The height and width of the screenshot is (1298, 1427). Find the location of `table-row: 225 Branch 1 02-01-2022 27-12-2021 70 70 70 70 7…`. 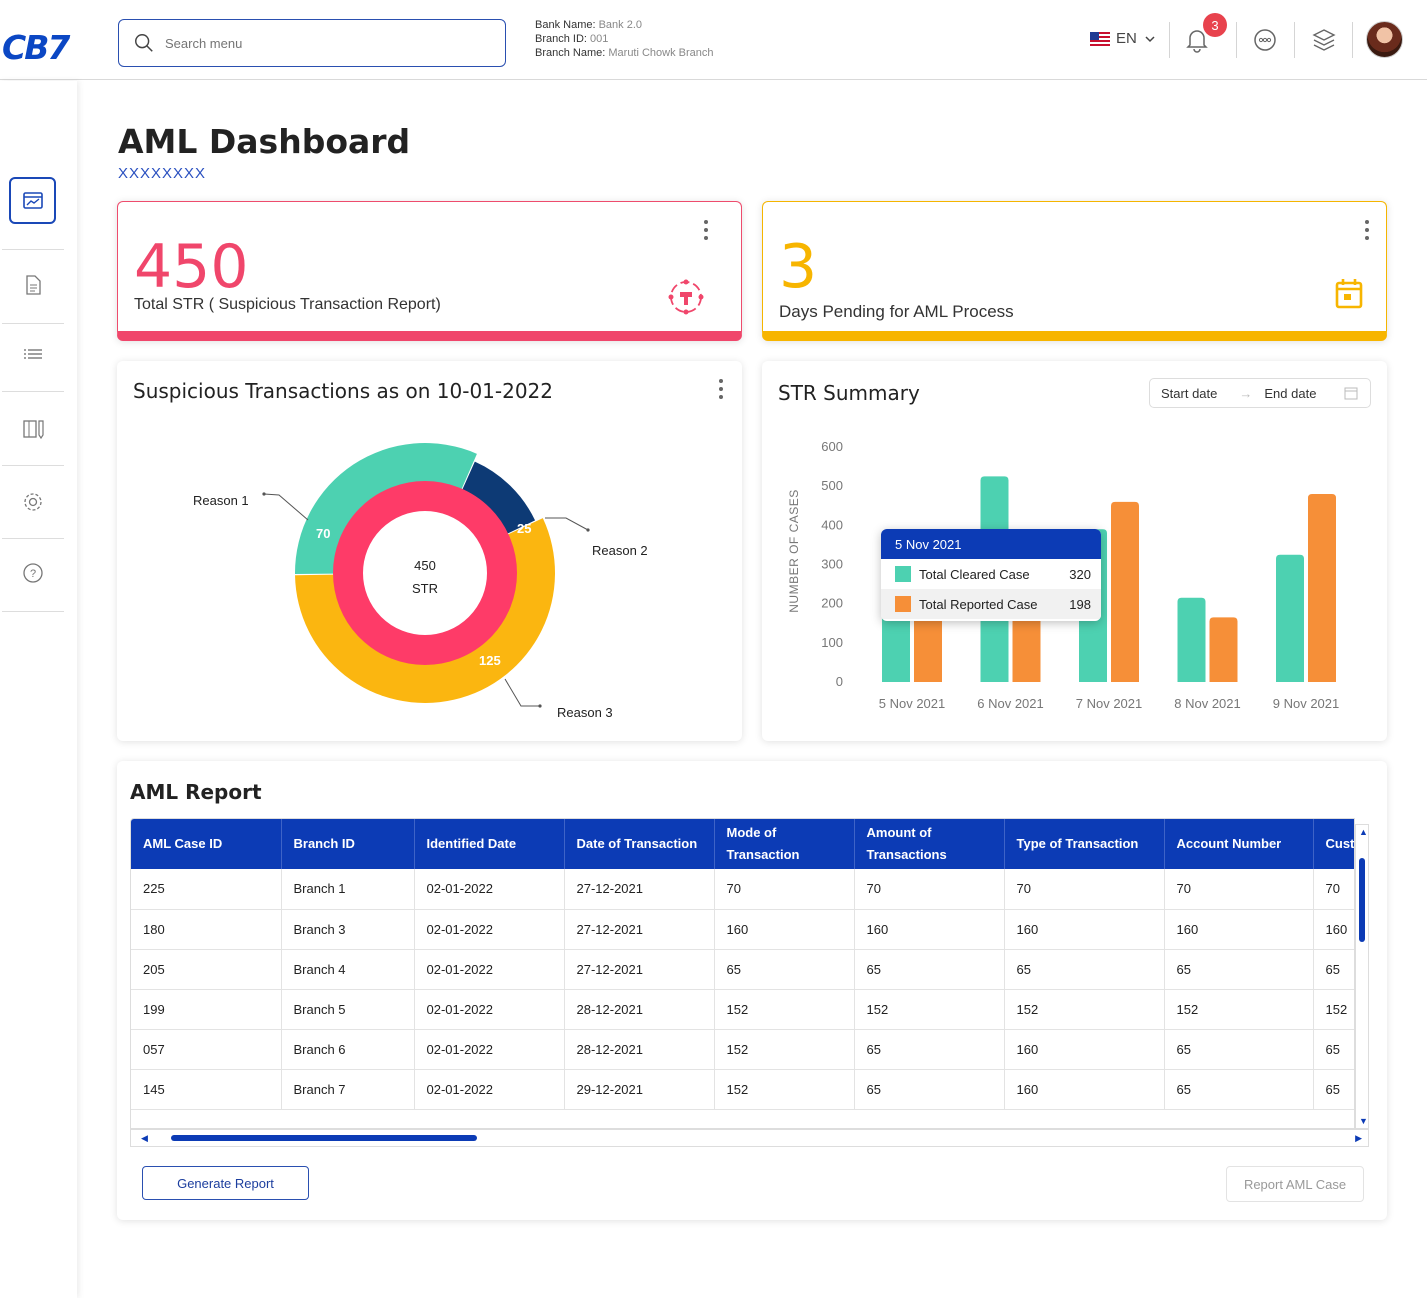

table-row: 225 Branch 1 02-01-2022 27-12-2021 70 70 70 70 7… is located at coordinates (742, 889).